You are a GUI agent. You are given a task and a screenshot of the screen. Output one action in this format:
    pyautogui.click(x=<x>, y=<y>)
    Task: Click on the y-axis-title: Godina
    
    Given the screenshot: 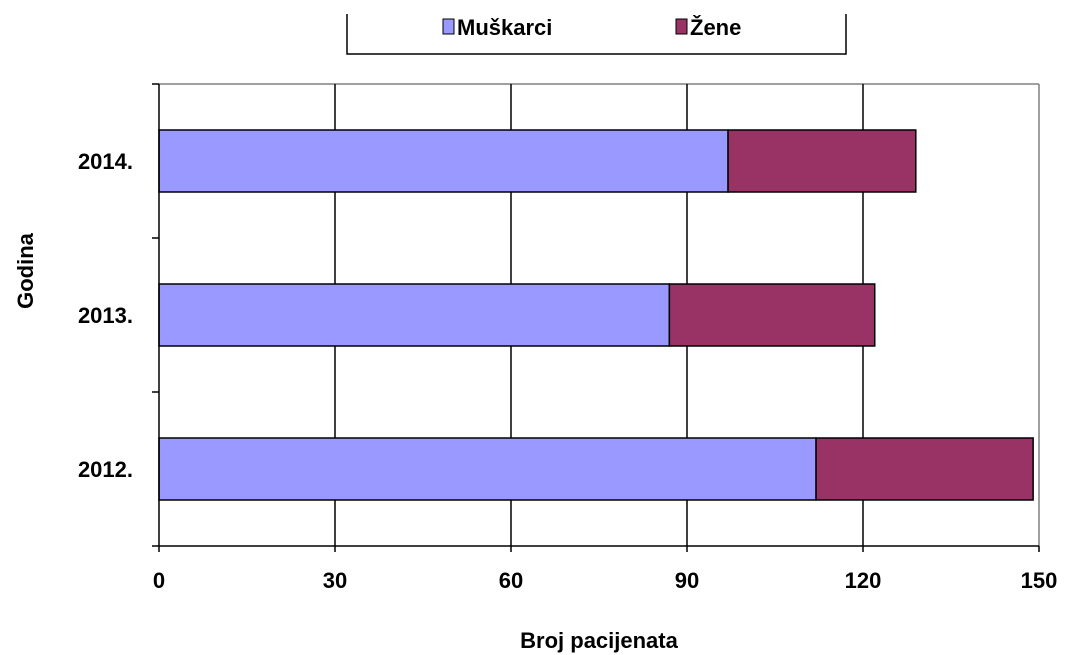 What is the action you would take?
    pyautogui.click(x=25, y=270)
    